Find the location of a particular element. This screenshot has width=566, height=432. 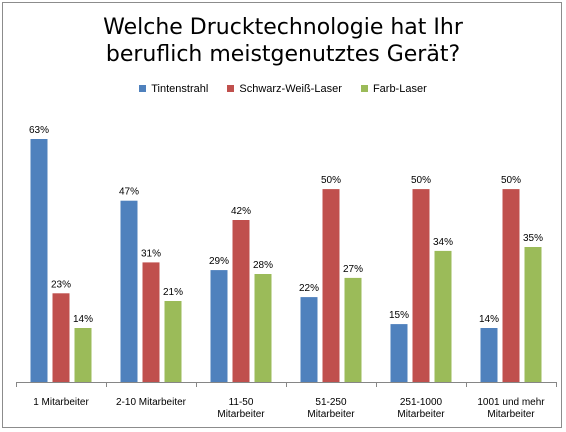

category-label: 51-250 is located at coordinates (331, 402).